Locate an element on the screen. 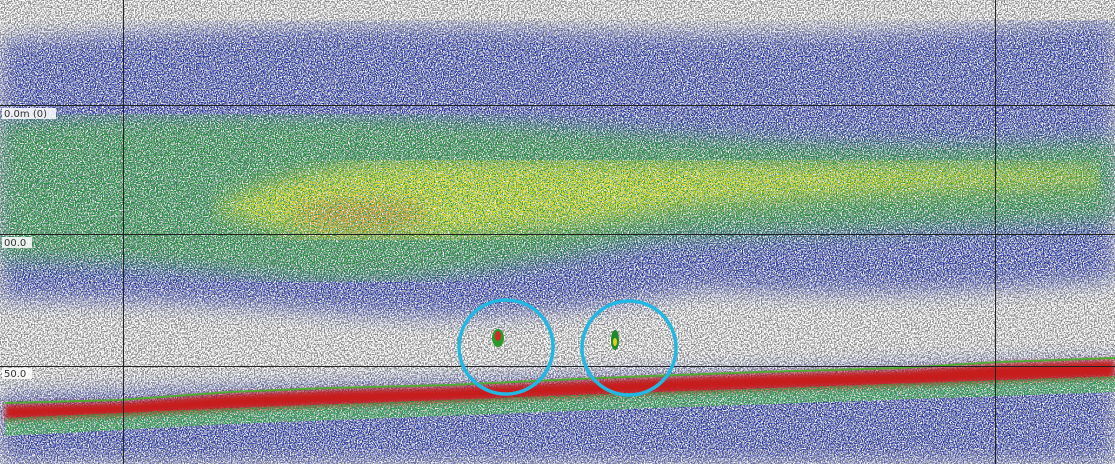  depth-label: 00.0 is located at coordinates (15, 243).